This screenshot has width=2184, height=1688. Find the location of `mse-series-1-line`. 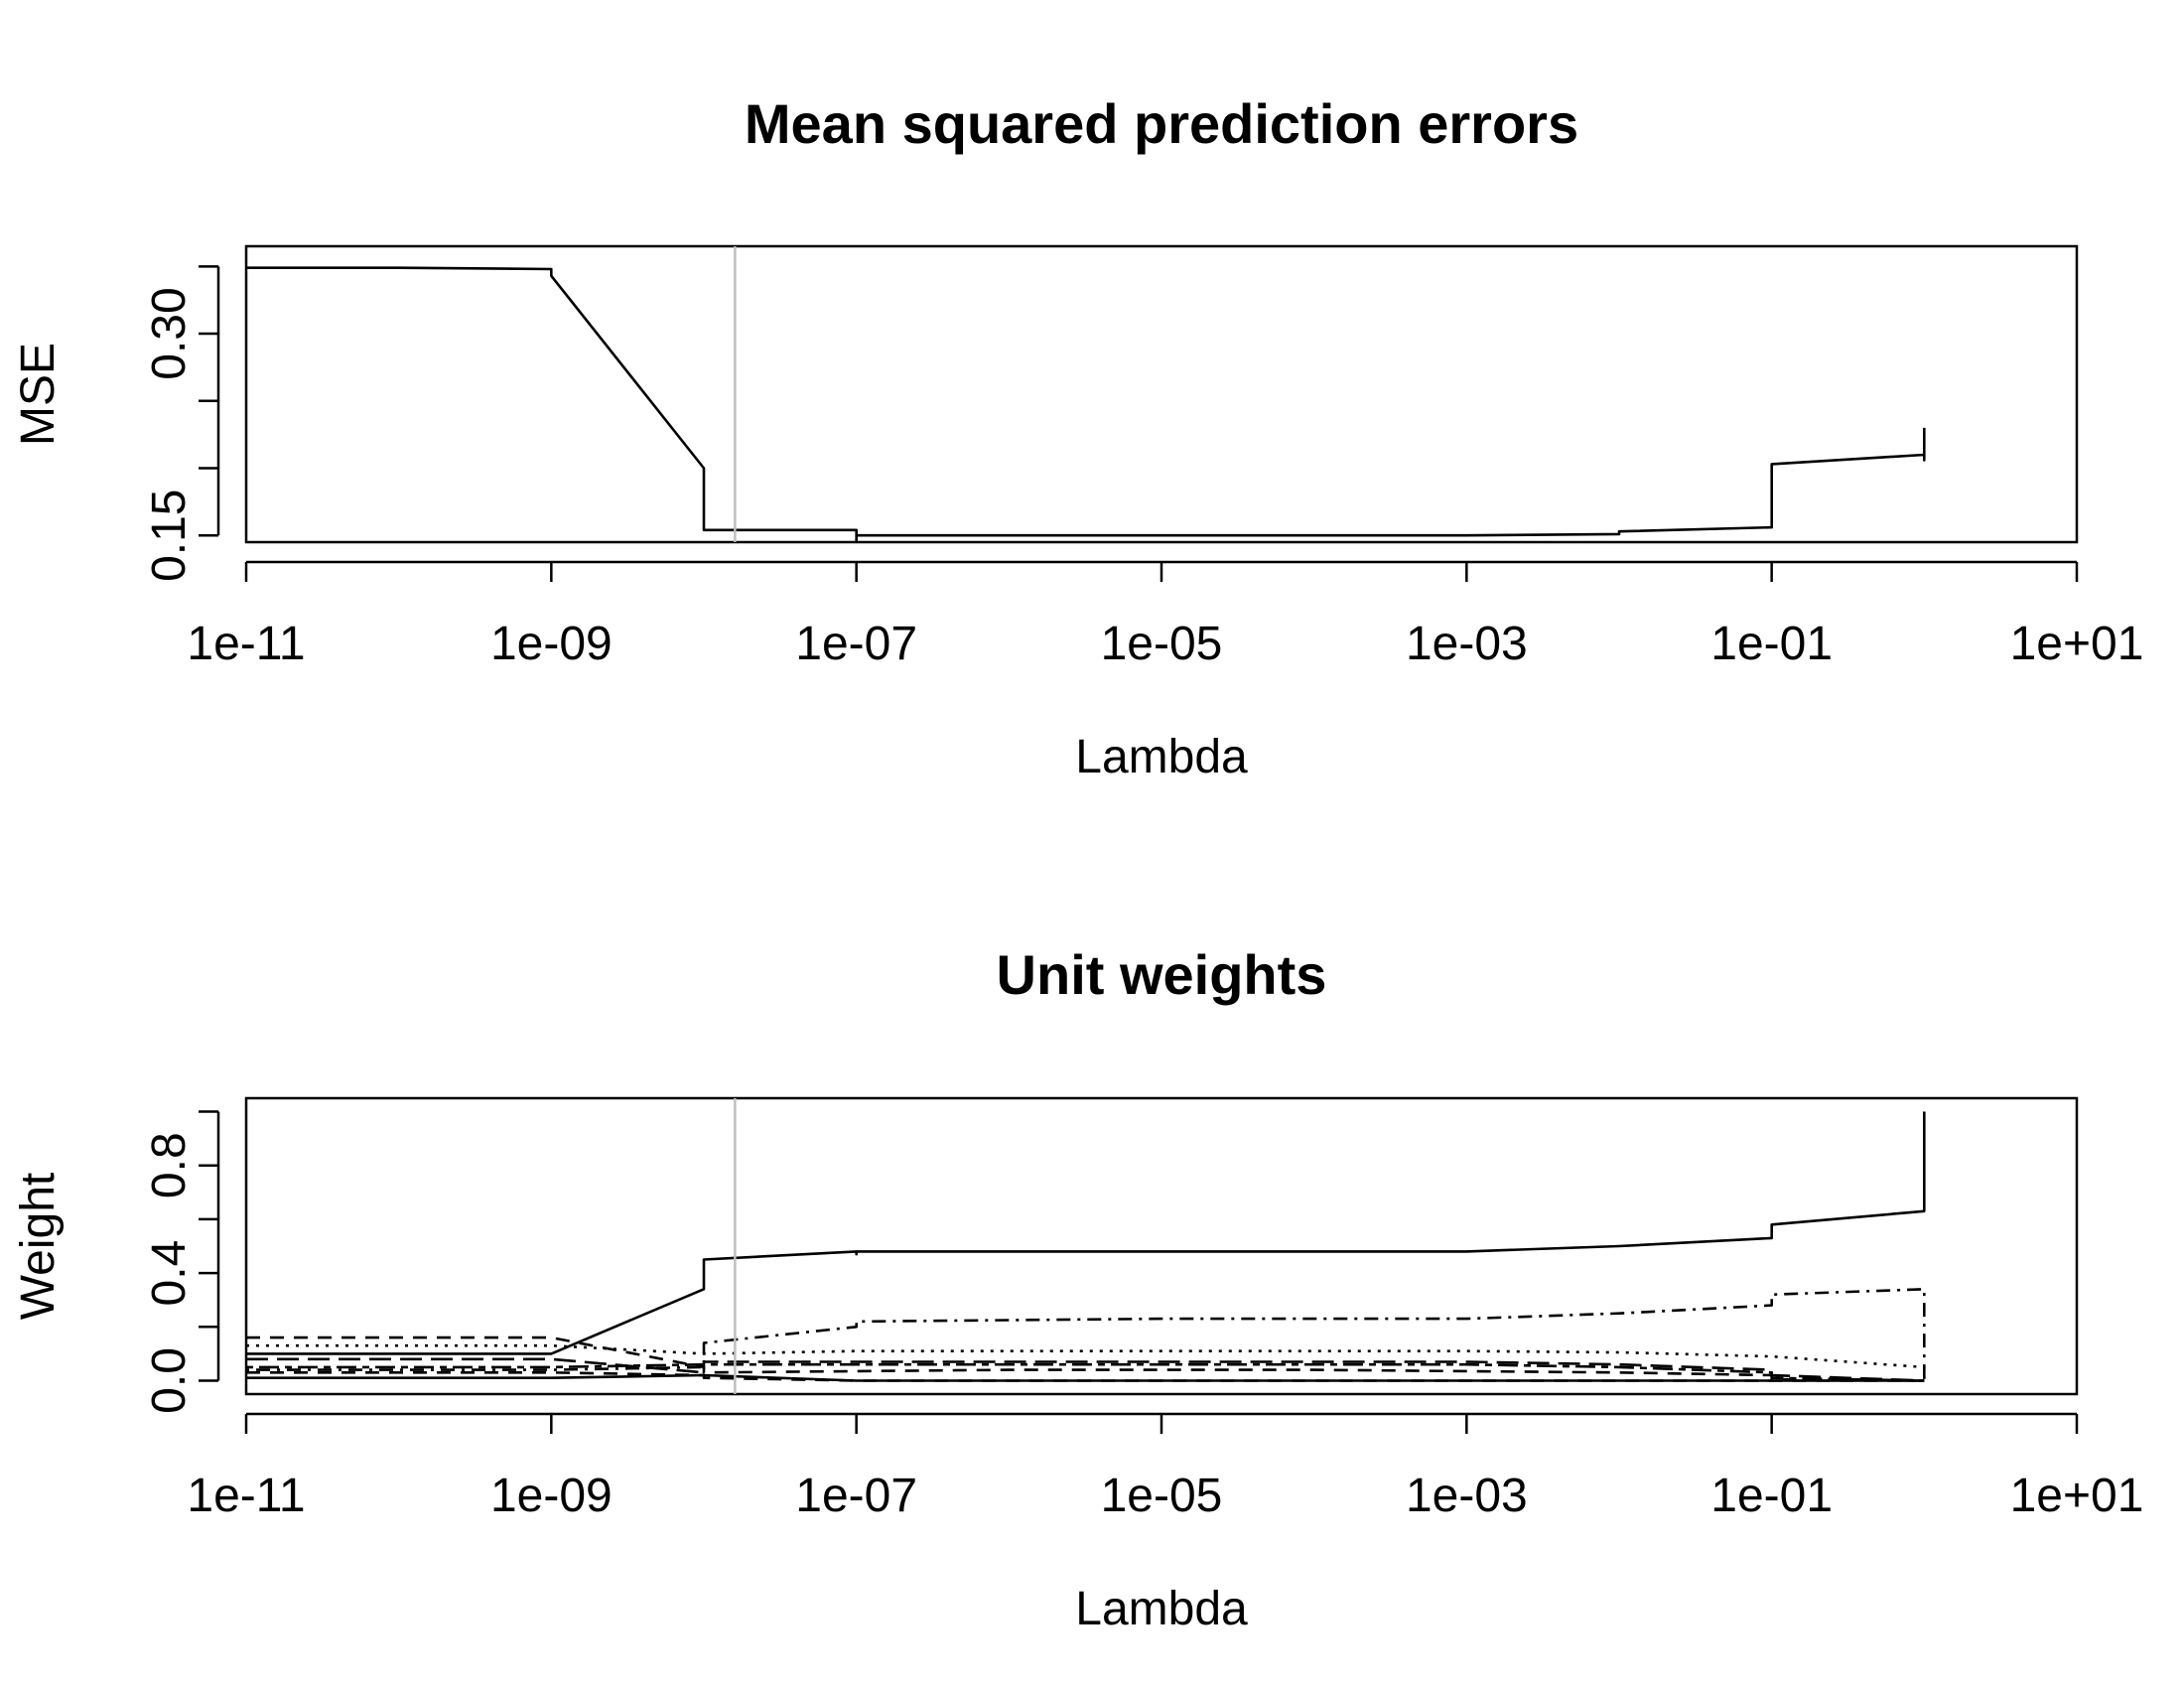

mse-series-1-line is located at coordinates (1086, 404).